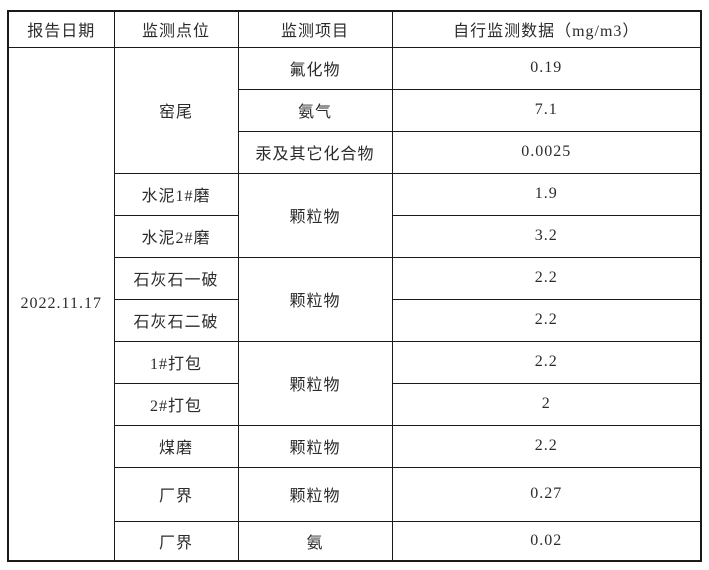  Describe the element at coordinates (546, 152) in the screenshot. I see `monitoring-value-cell: 0.0025` at that location.